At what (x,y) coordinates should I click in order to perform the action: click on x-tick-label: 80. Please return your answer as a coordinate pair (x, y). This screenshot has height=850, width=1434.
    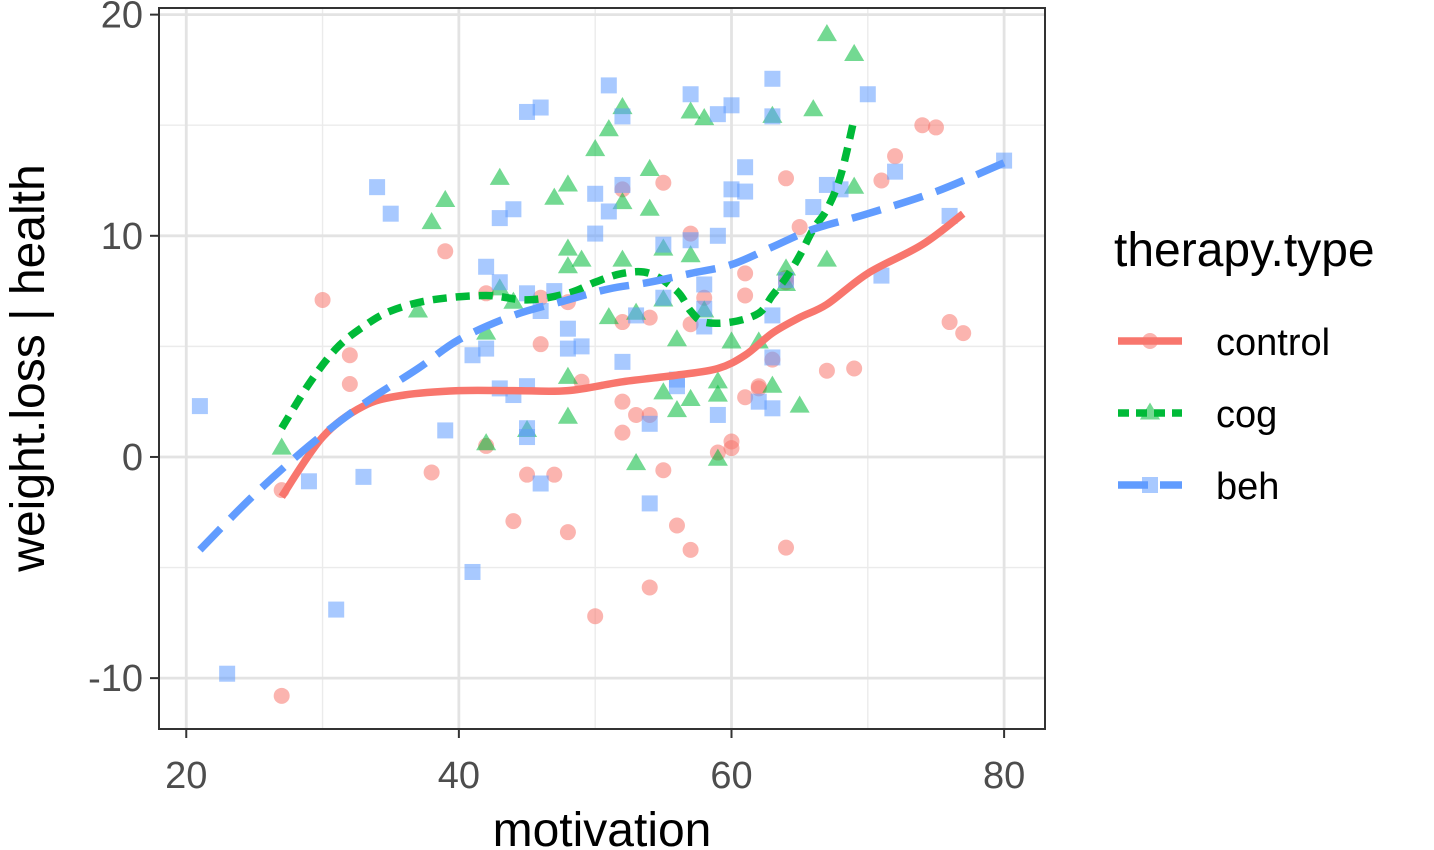
    Looking at the image, I should click on (1004, 776).